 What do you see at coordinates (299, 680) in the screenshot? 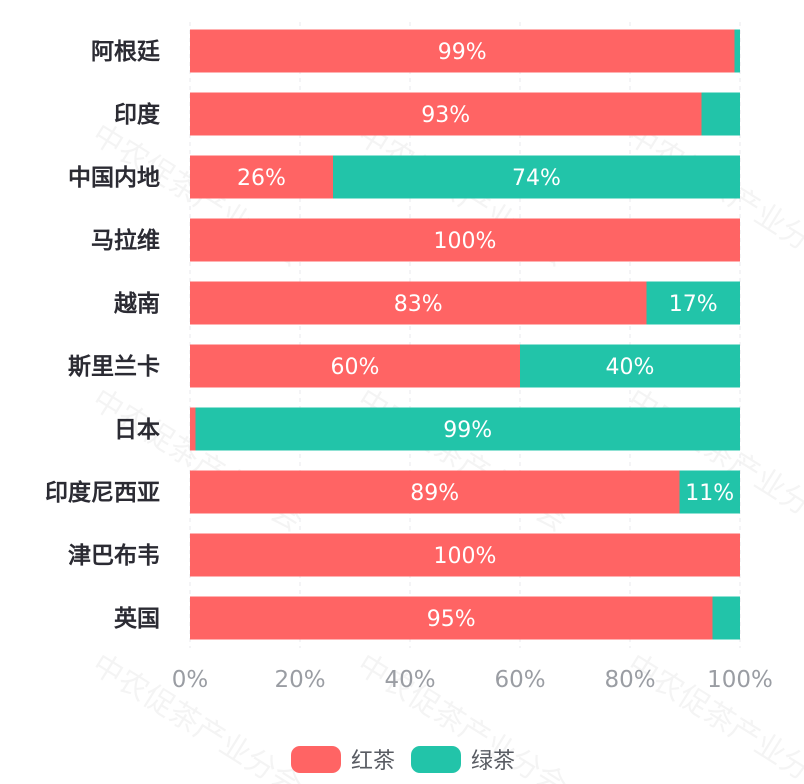
I see `x-tick-label: 20%` at bounding box center [299, 680].